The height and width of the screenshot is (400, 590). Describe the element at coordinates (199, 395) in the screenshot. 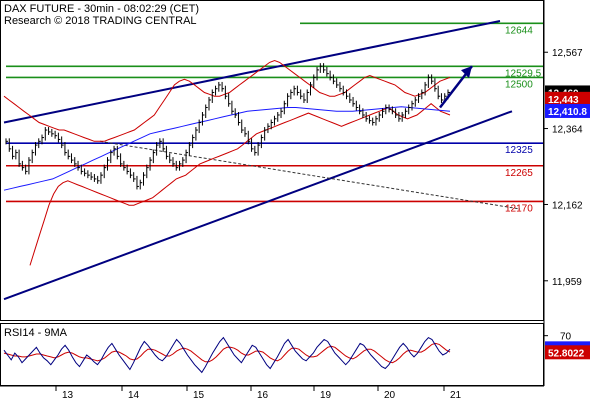

I see `x-tick-label: 15` at that location.